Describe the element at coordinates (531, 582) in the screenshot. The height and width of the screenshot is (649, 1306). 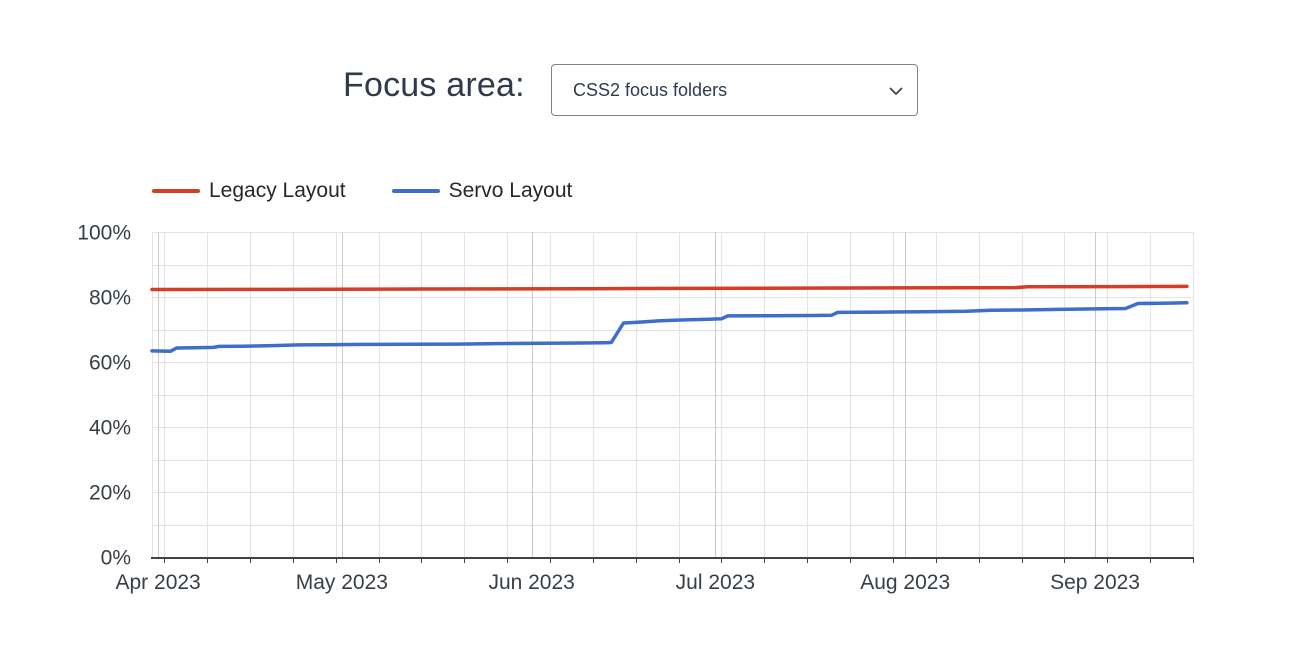
I see `x-tick-label: Jun 2023` at that location.